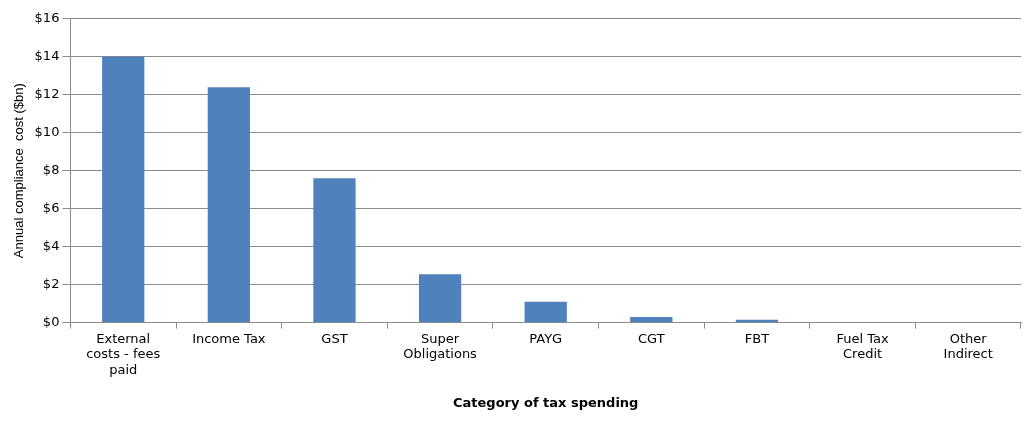  What do you see at coordinates (47, 56) in the screenshot?
I see `y-tick-label: $14` at bounding box center [47, 56].